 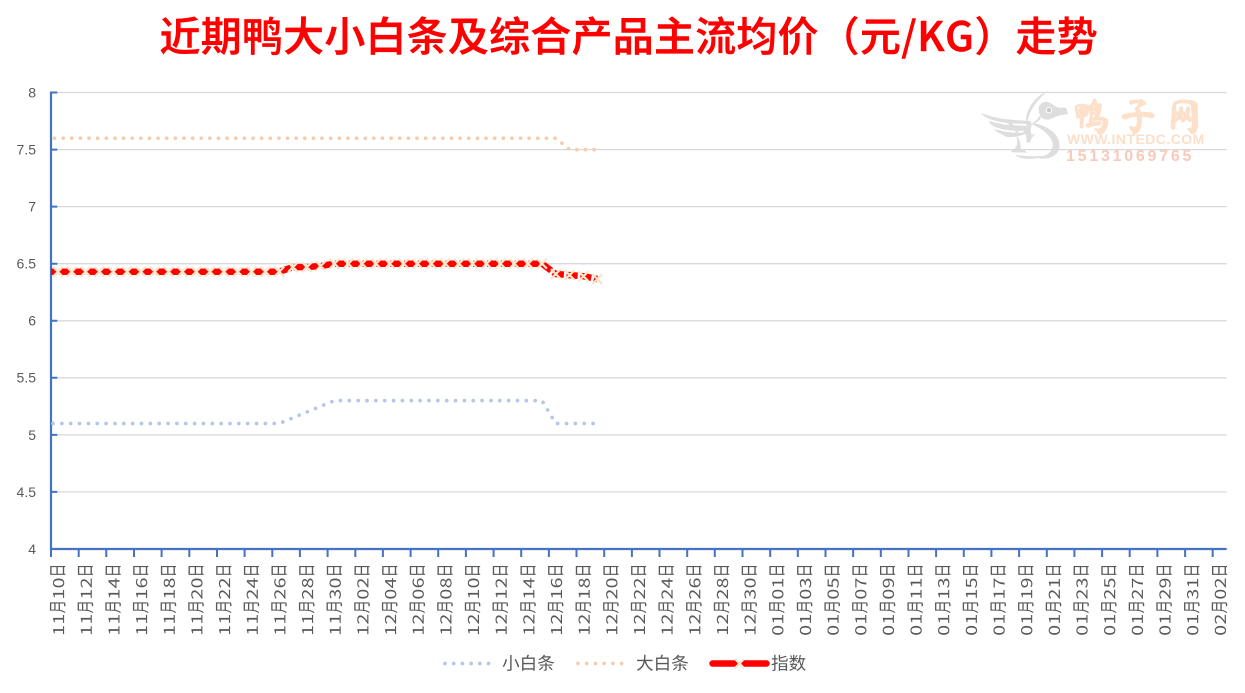 I want to click on svg-text: 4, so click(x=32, y=549).